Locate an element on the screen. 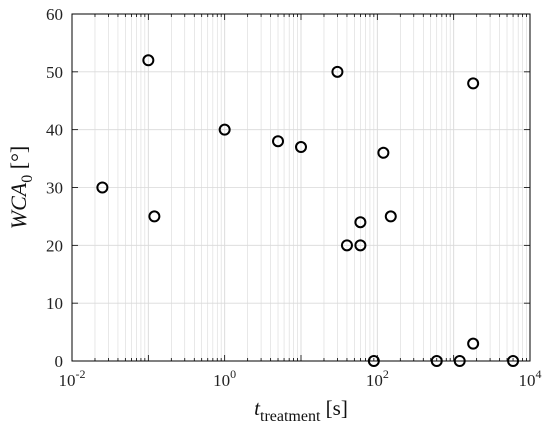 This screenshot has width=550, height=434. y-tick-label: 50 is located at coordinates (54, 72).